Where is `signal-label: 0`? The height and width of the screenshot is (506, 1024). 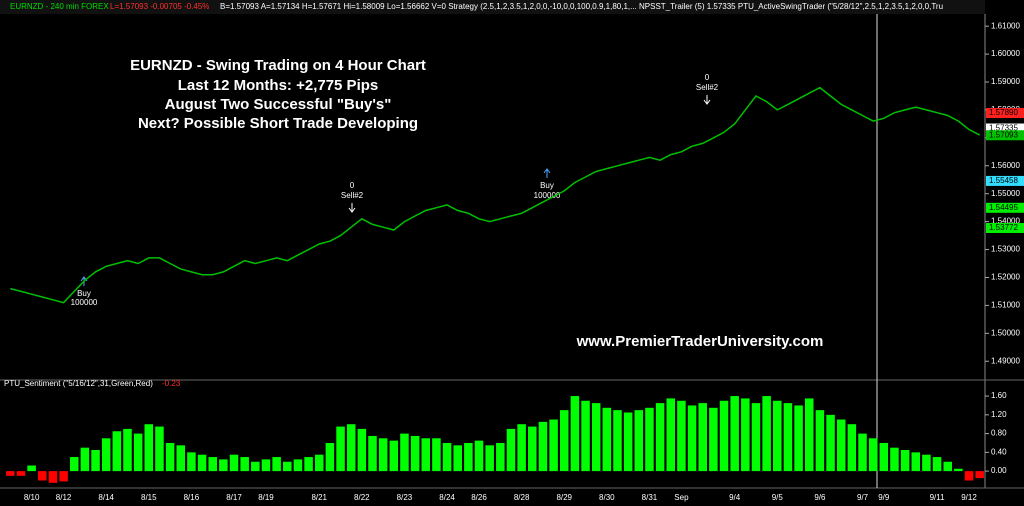
signal-label: 0 is located at coordinates (352, 185).